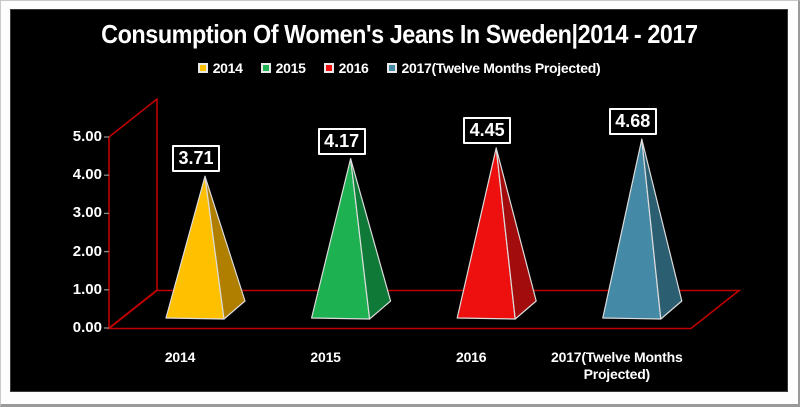  I want to click on legend-label: 2017(Twelve Months Projected), so click(501, 68).